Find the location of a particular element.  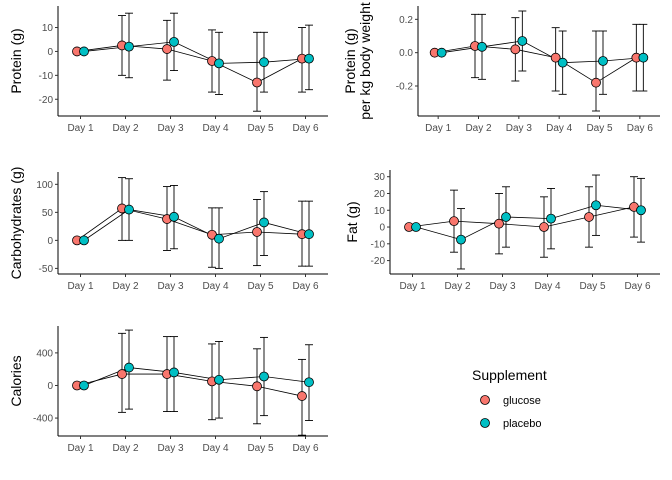

legend: Supplement glucose placebo is located at coordinates (509, 398).